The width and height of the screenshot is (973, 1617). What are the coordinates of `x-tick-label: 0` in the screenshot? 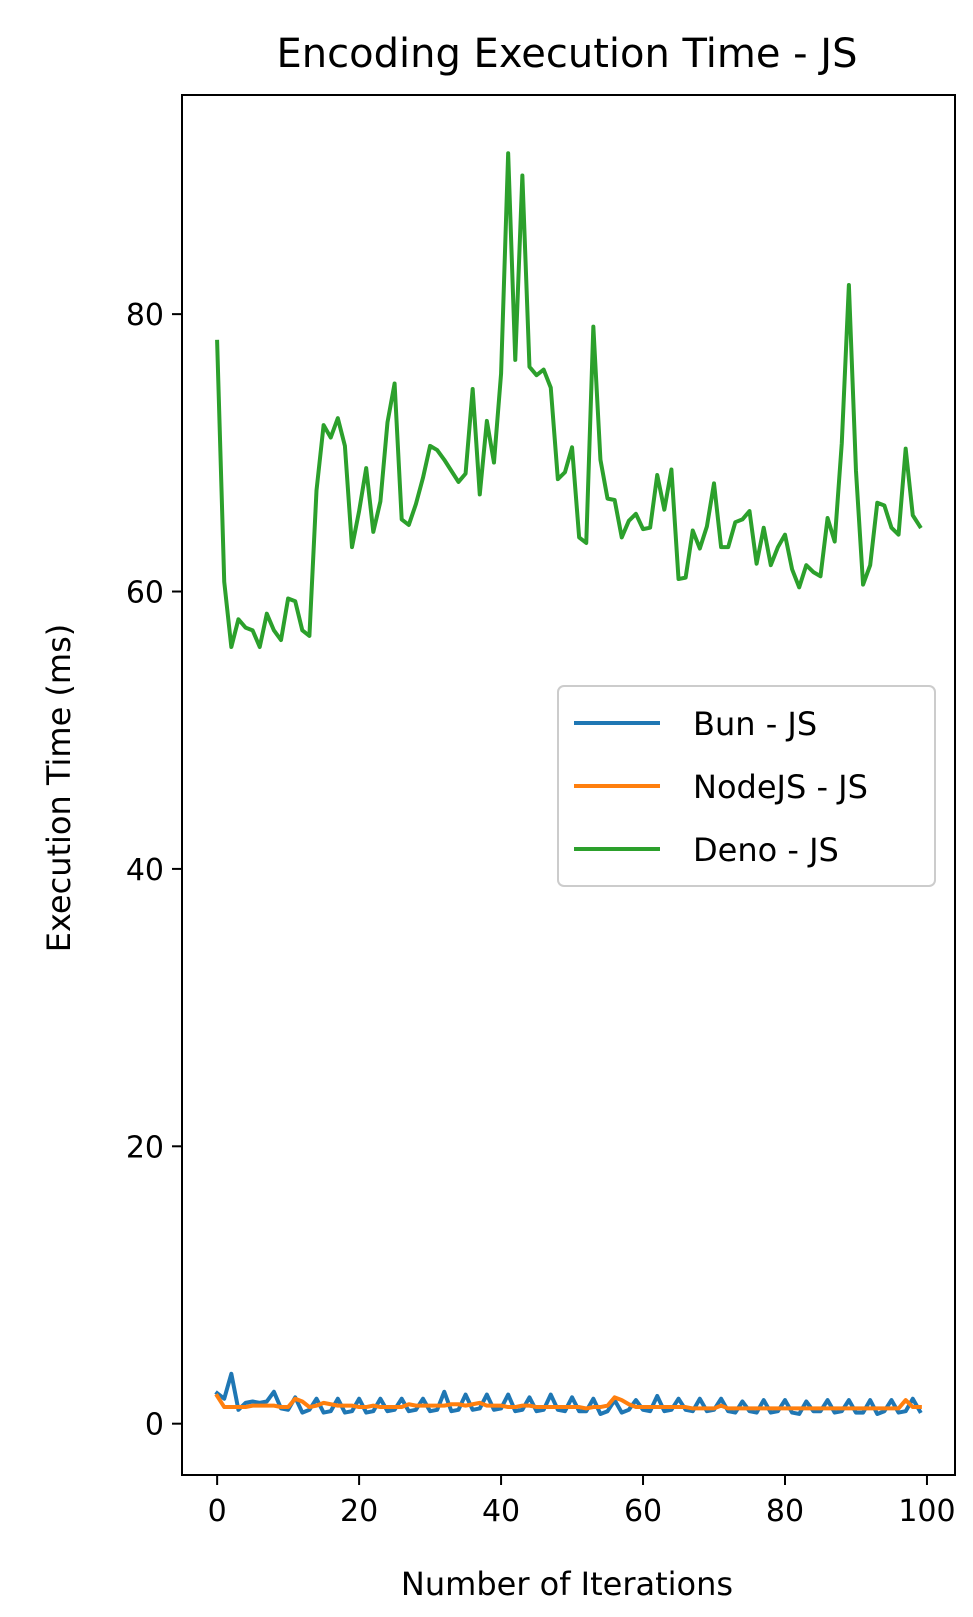 It's located at (217, 1511).